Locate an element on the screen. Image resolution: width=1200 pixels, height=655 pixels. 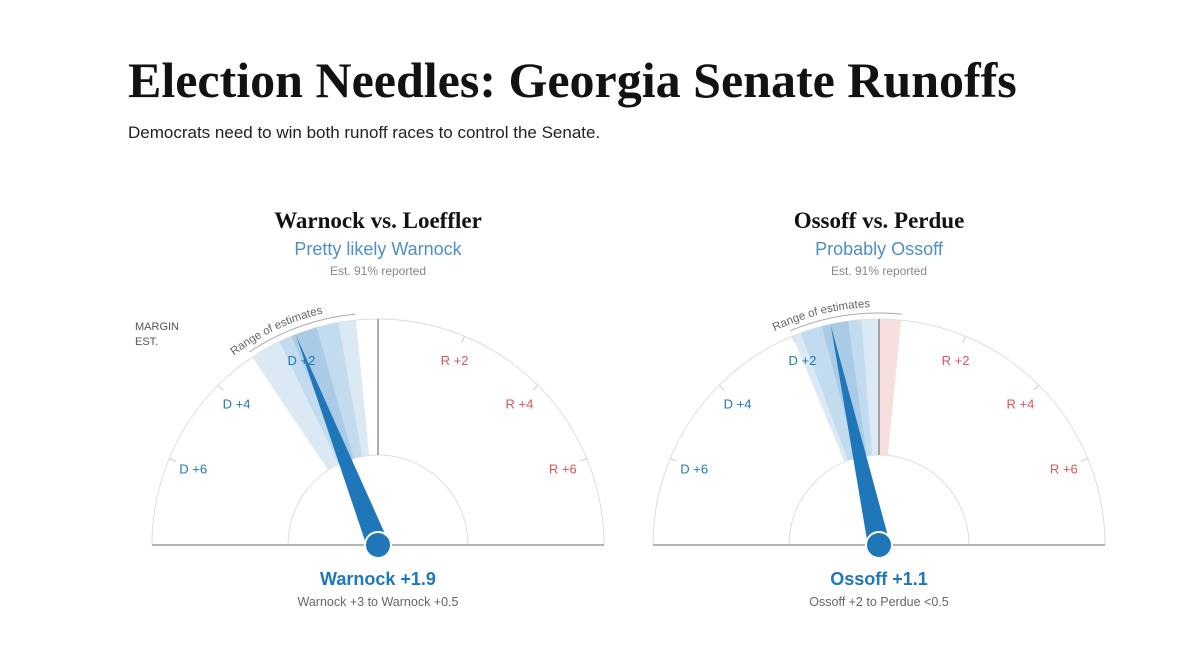
gauge-title: Warnock vs. Loeffler is located at coordinates (378, 220).